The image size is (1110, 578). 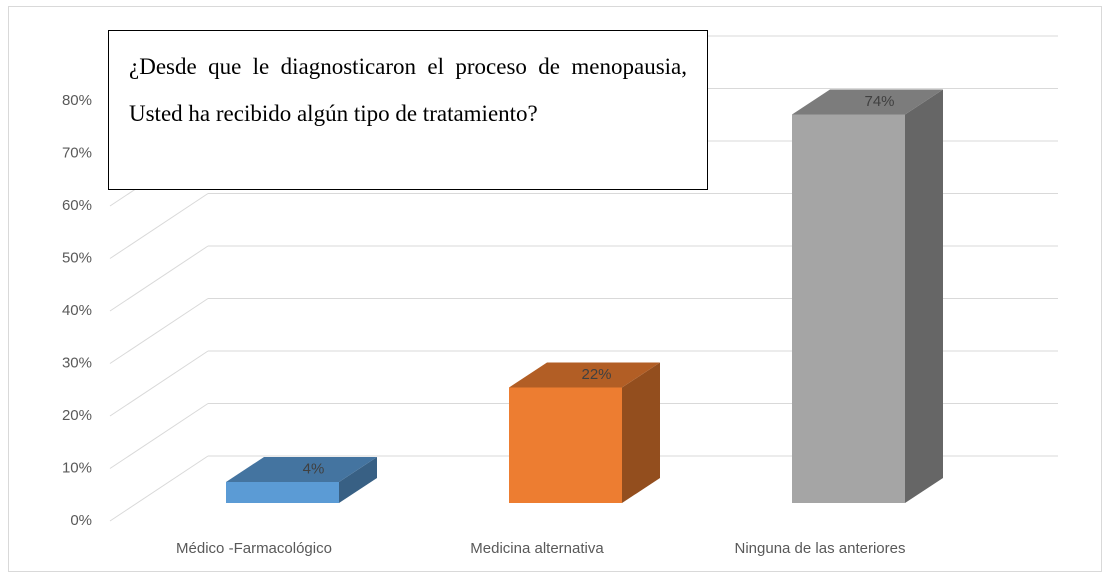 I want to click on y-tick-label: 30%, so click(x=77, y=362).